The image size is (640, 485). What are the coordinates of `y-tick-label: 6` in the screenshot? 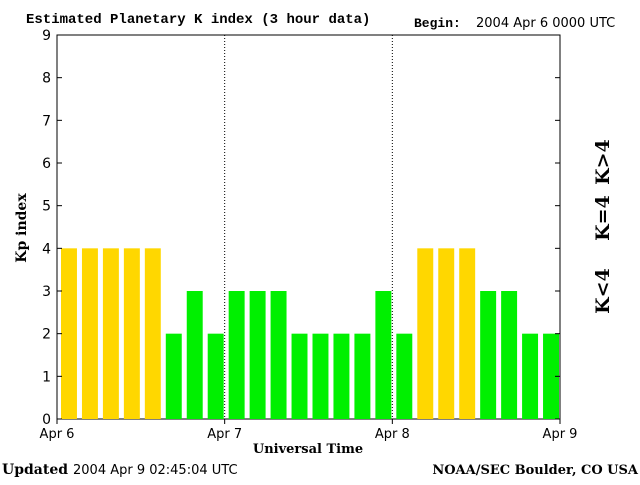 It's located at (46, 164).